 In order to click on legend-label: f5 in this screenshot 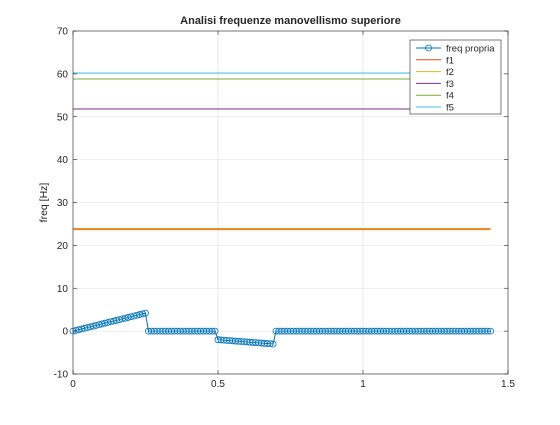, I will do `click(450, 108)`.